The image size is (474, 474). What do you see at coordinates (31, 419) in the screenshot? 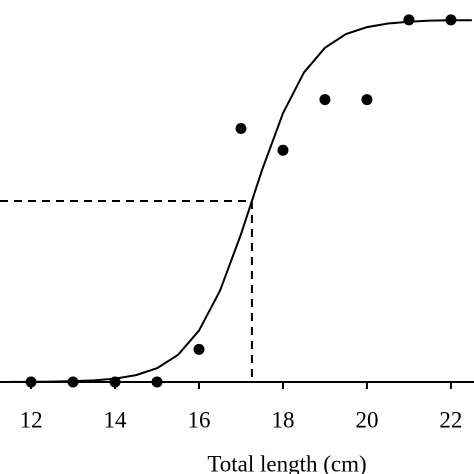
I see `x-tick-label: 12` at bounding box center [31, 419].